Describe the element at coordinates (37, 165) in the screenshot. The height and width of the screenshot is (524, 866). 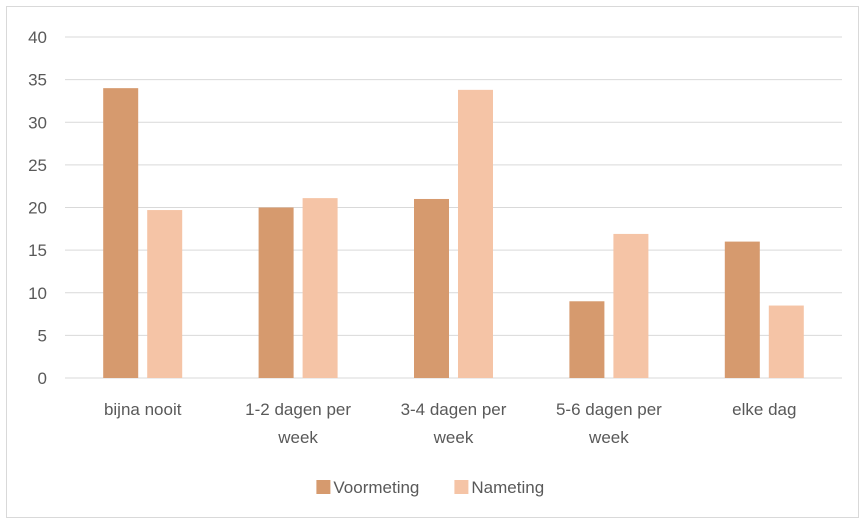
I see `y-tick-label: 25` at that location.